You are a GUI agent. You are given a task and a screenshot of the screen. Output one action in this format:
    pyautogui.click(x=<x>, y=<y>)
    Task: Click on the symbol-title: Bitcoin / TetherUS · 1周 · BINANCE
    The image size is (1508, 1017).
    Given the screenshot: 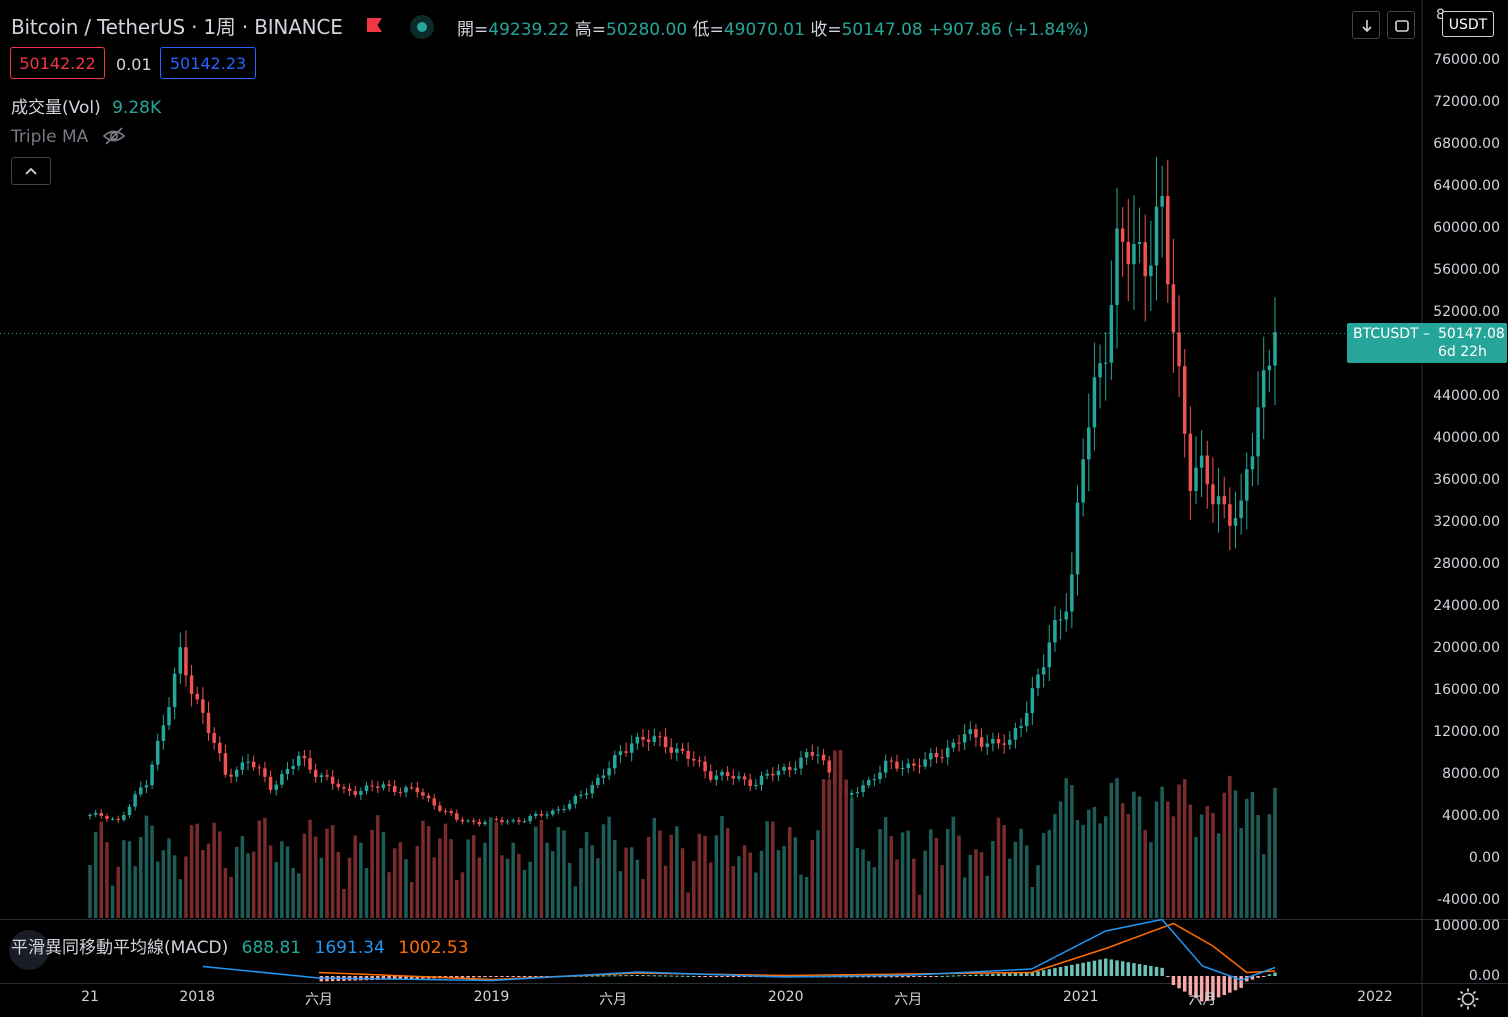 What is the action you would take?
    pyautogui.click(x=177, y=27)
    